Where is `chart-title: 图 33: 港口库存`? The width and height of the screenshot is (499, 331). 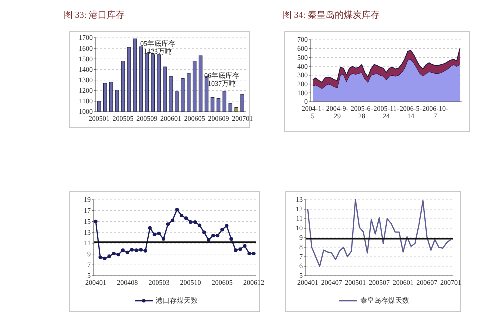 chart-title: 图 33: 港口库存 is located at coordinates (95, 15).